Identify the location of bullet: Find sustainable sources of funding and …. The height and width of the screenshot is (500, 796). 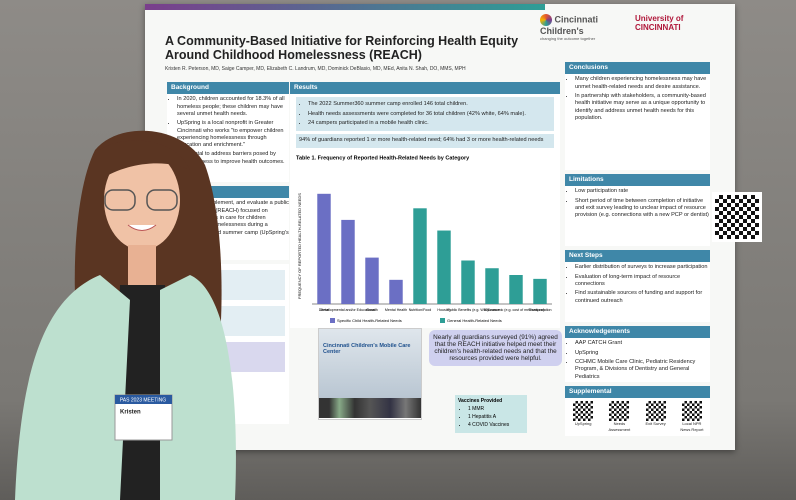
(642, 297).